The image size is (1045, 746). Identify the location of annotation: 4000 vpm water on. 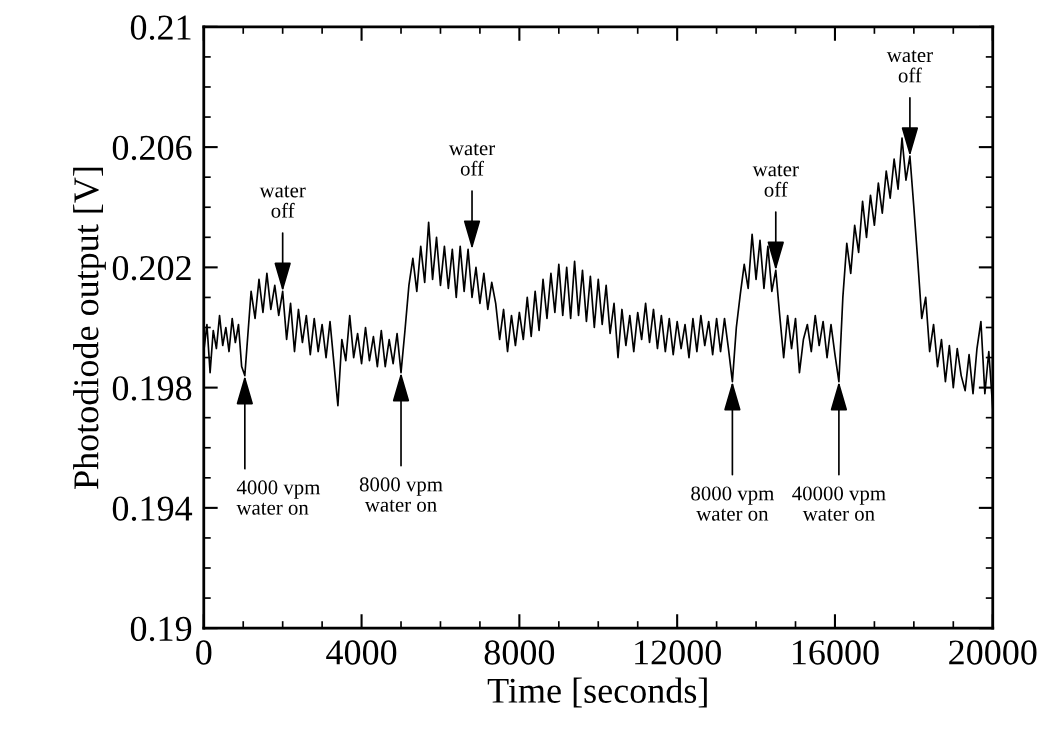
(278, 497).